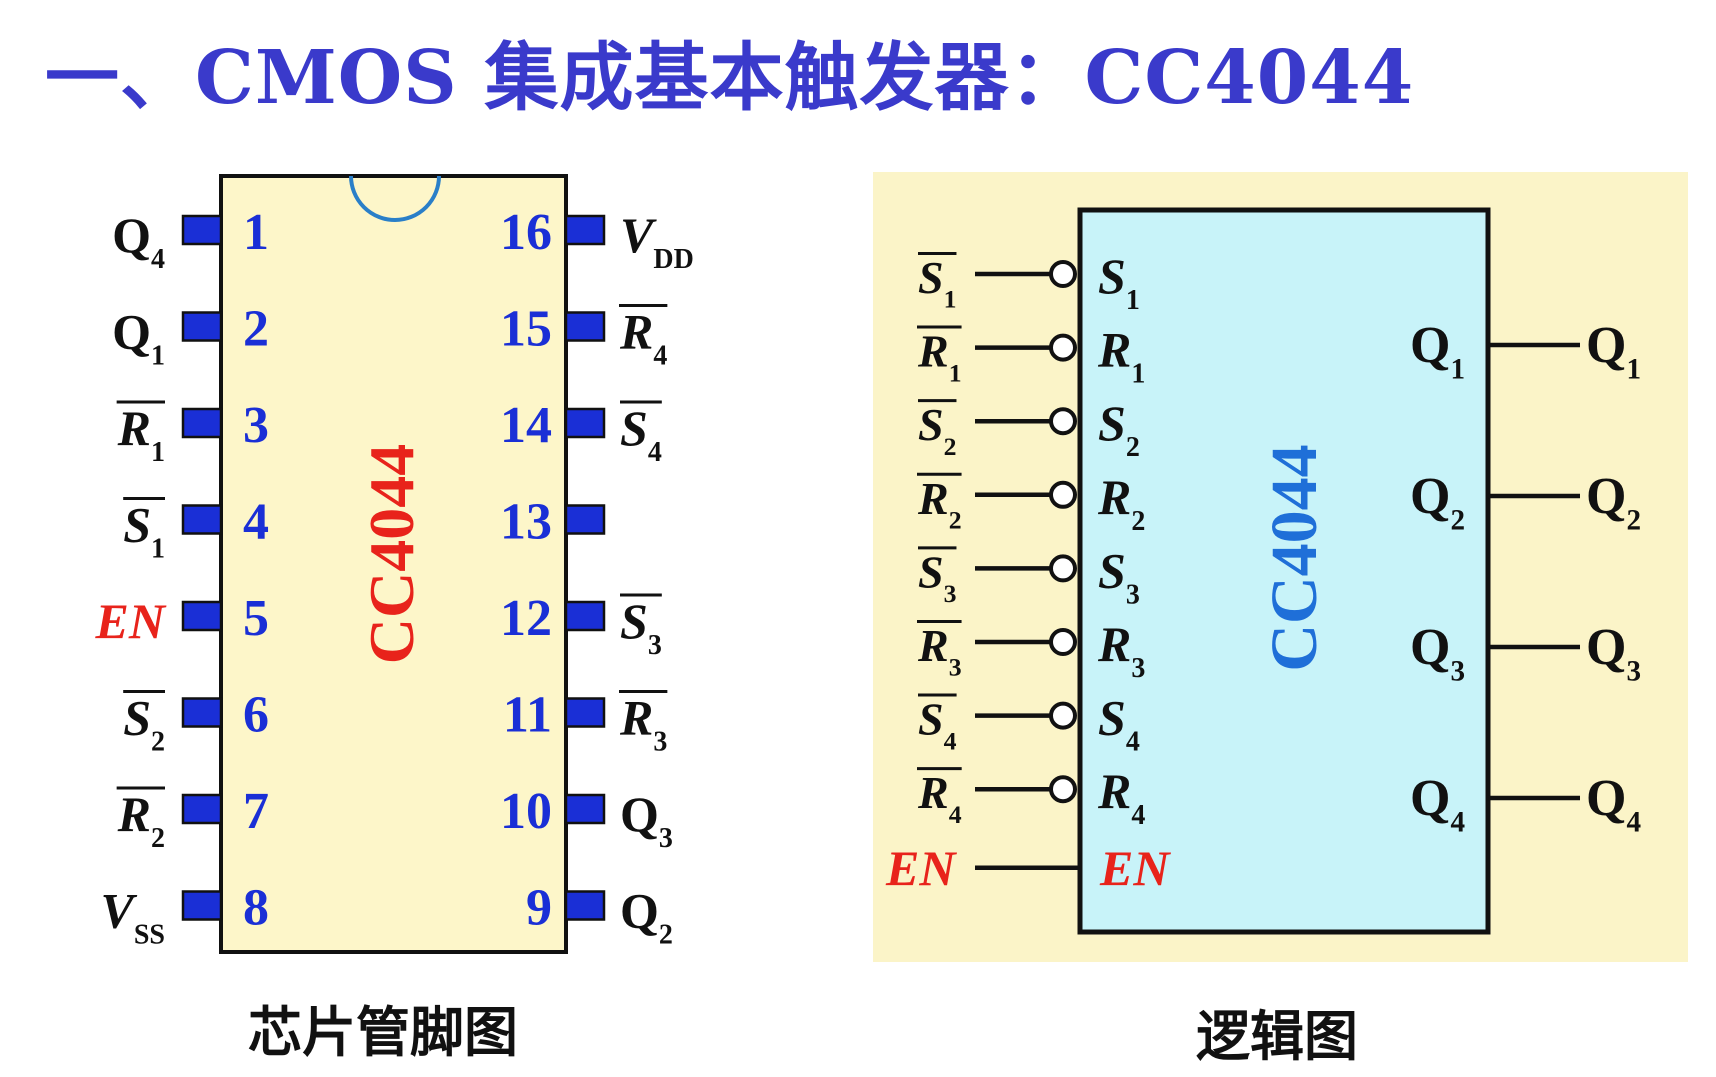 The width and height of the screenshot is (1716, 1077). What do you see at coordinates (634, 428) in the screenshot?
I see `pin-label-14-text: S` at bounding box center [634, 428].